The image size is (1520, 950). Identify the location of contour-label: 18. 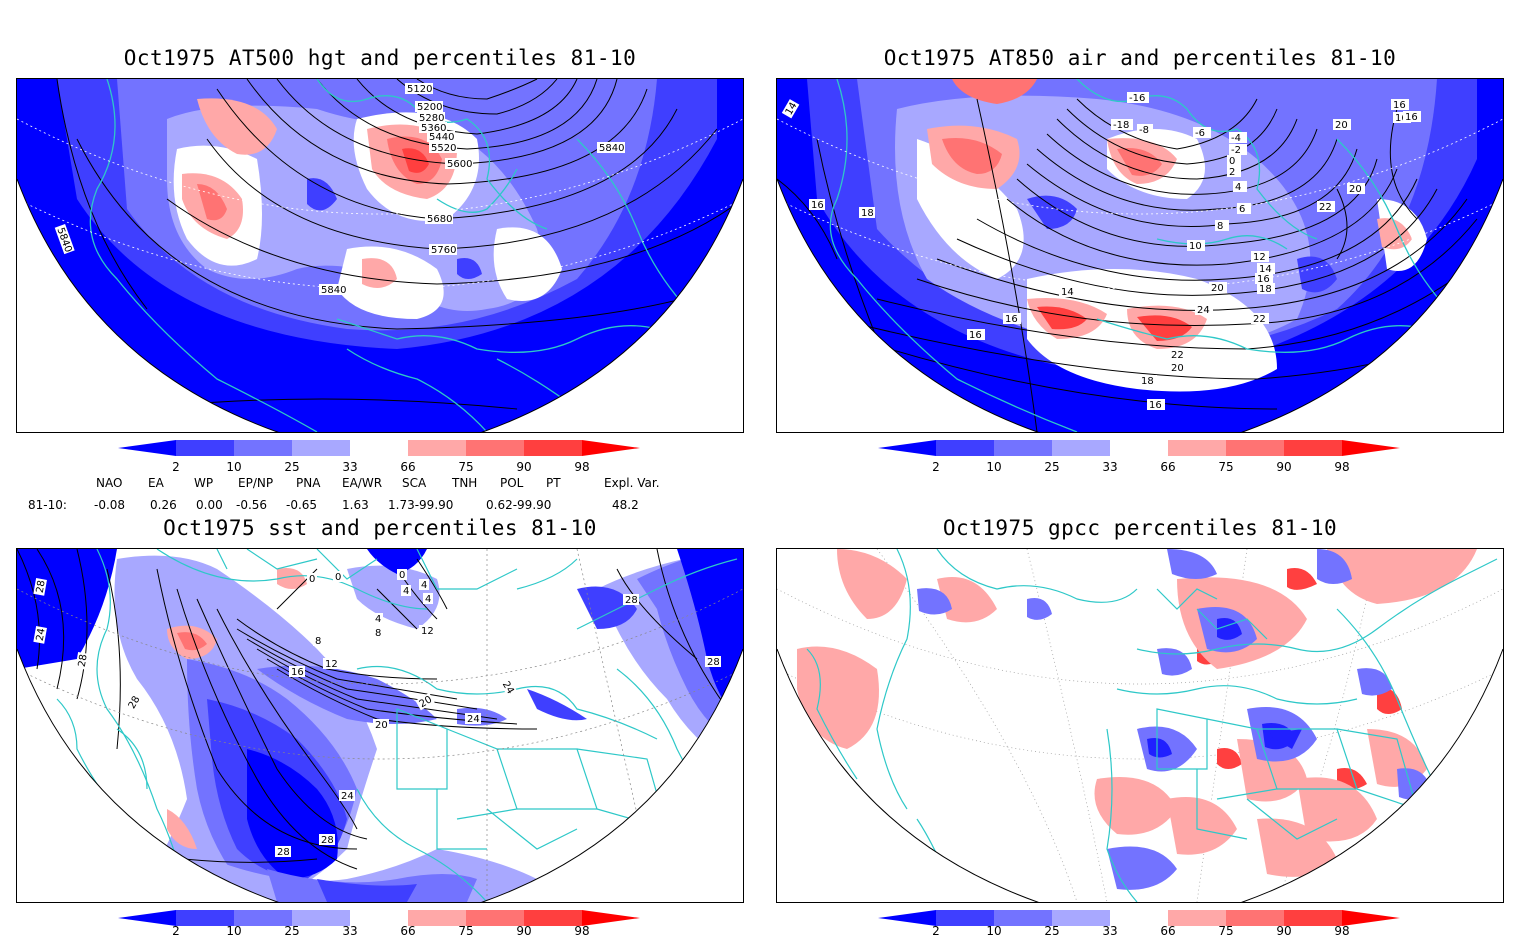
(1266, 289).